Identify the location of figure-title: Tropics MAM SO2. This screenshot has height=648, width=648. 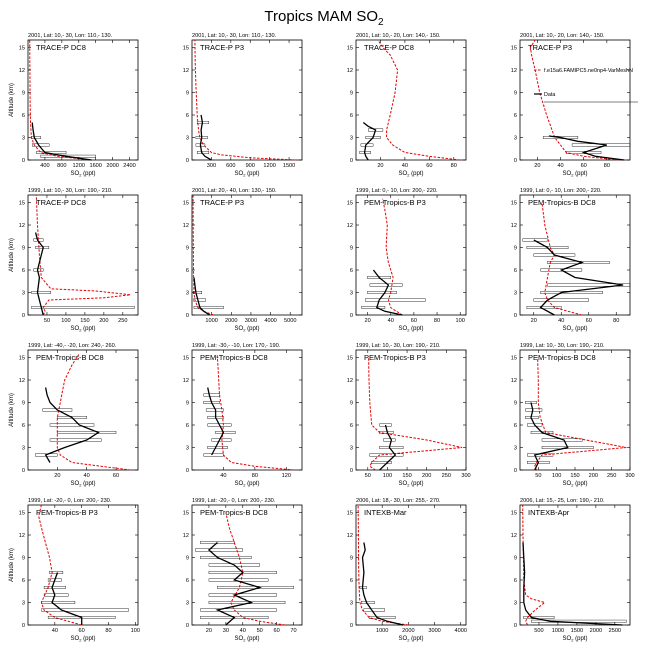
(324, 18).